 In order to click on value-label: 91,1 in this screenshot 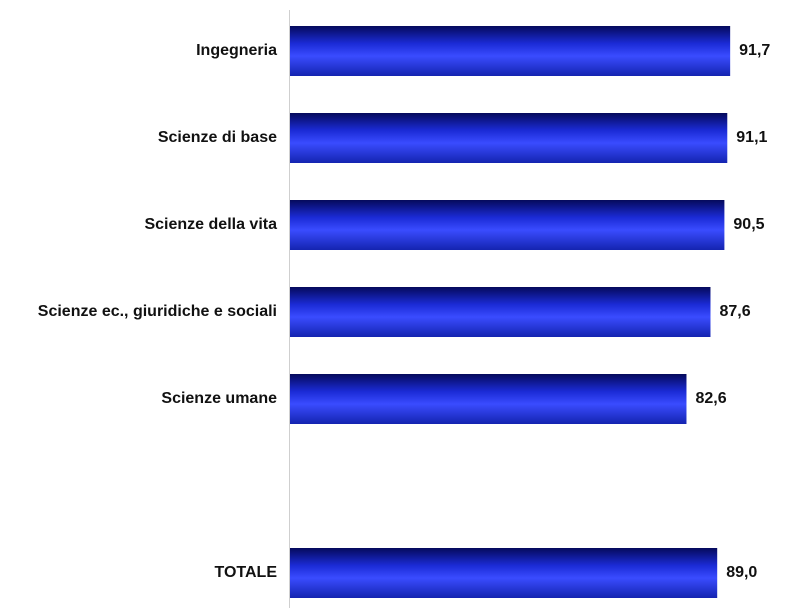, I will do `click(751, 137)`.